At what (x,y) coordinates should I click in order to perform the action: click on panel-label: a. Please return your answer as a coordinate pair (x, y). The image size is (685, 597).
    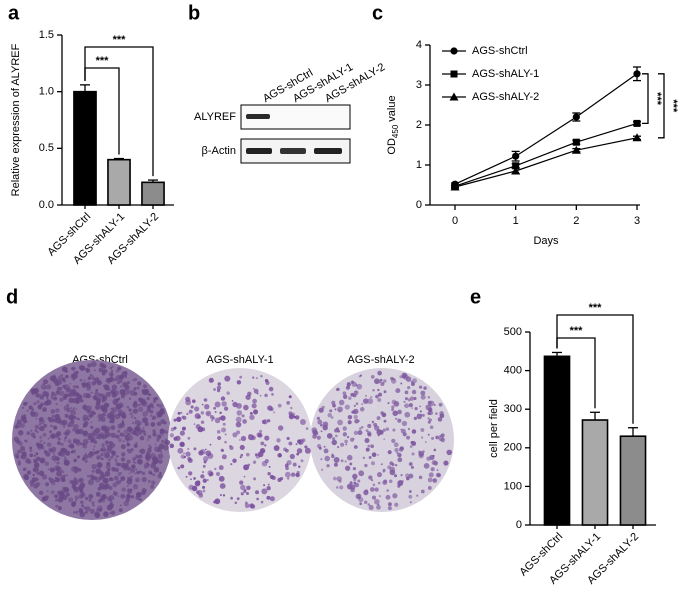
    Looking at the image, I should click on (14, 13).